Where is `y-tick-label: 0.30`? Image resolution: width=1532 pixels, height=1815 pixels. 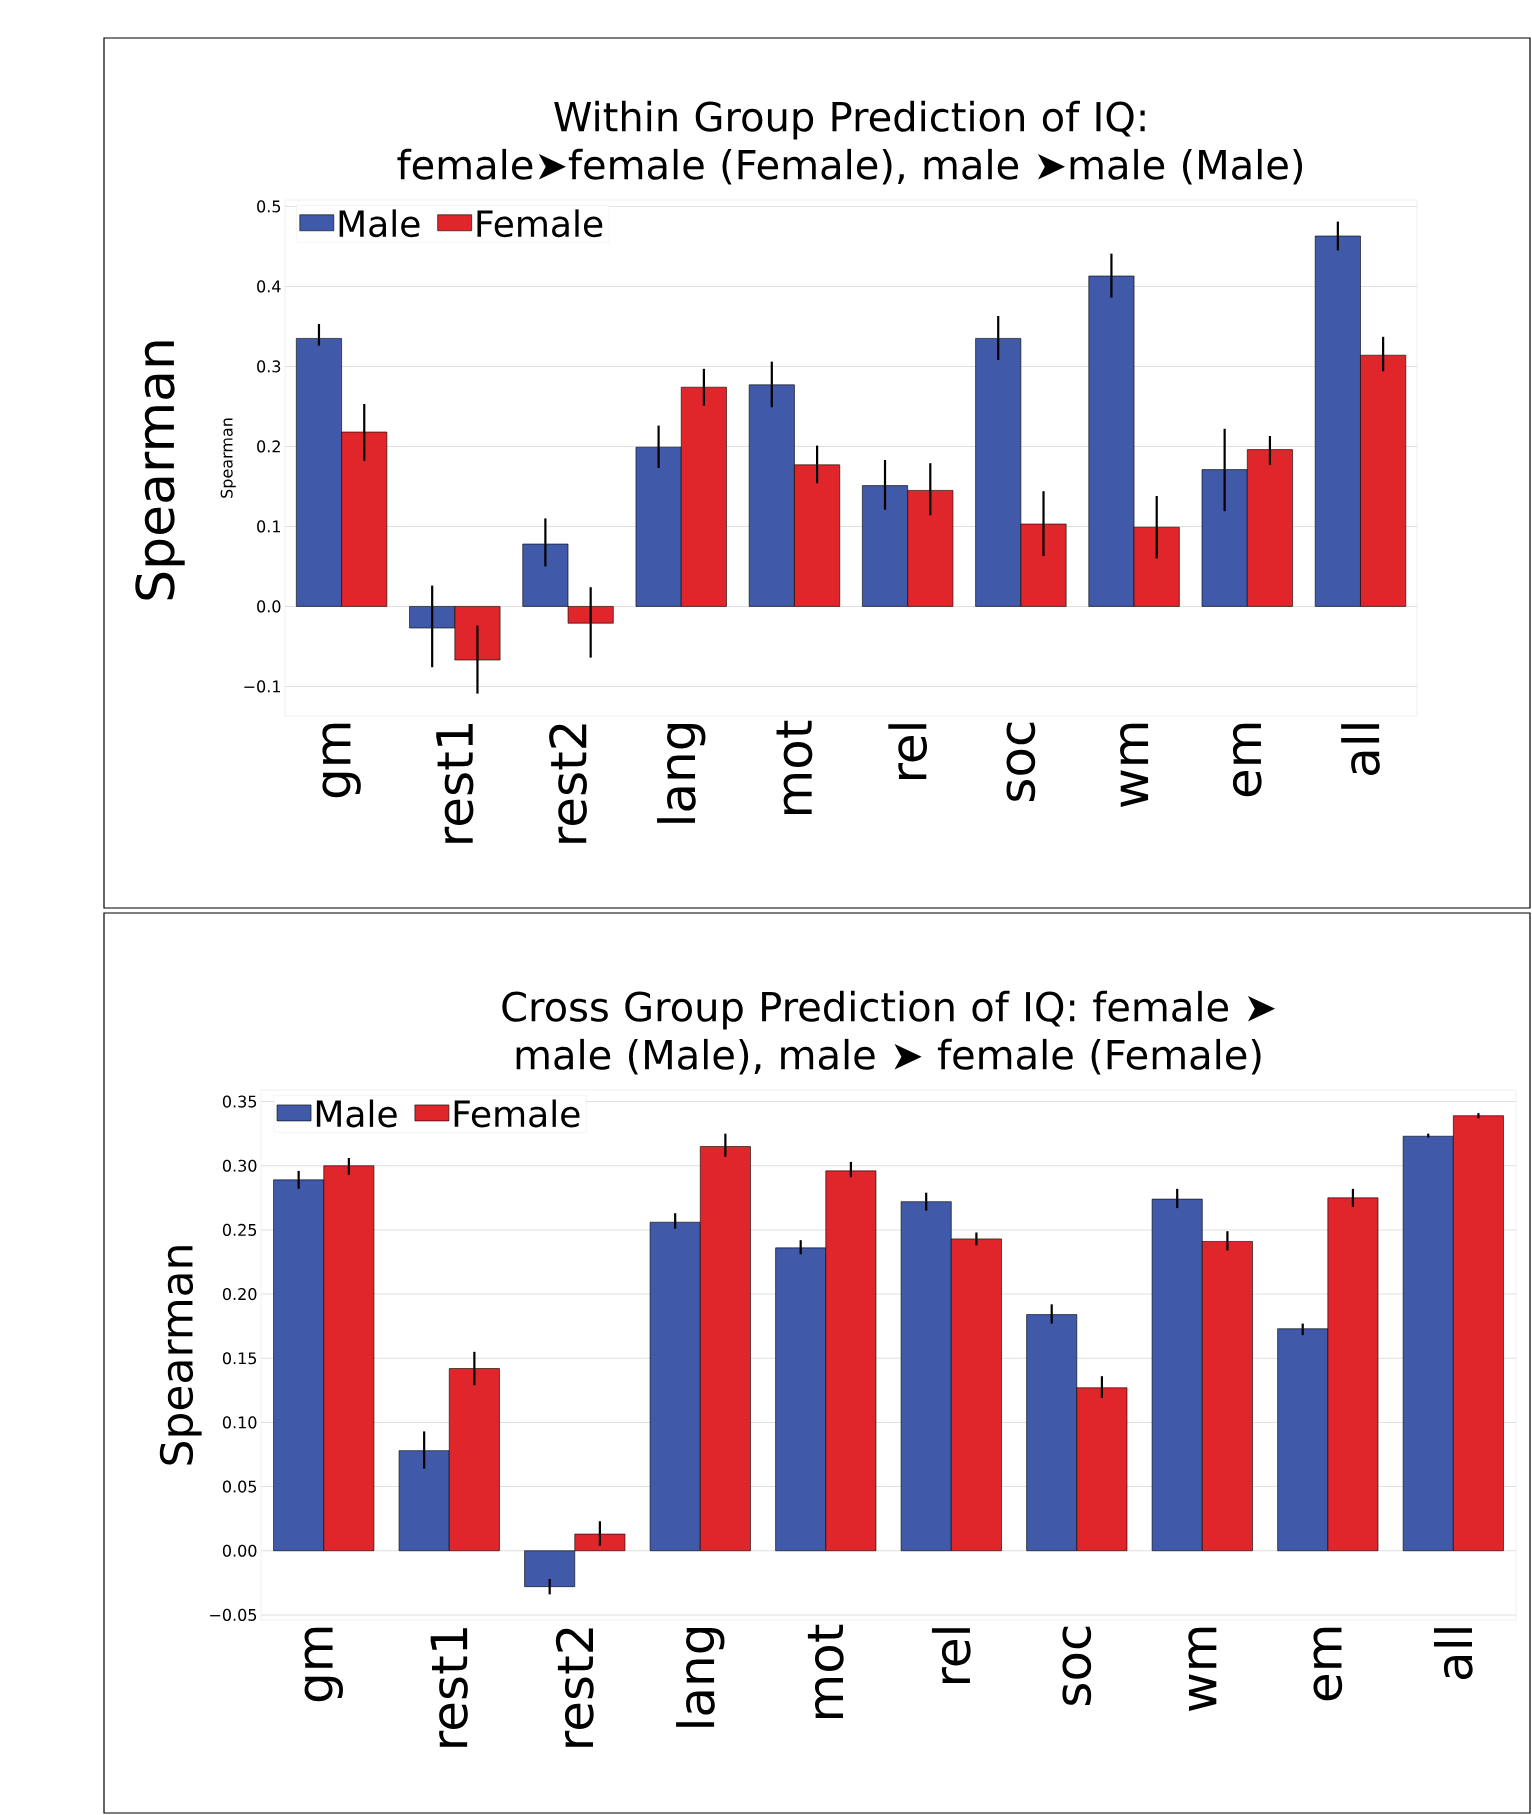
y-tick-label: 0.30 is located at coordinates (239, 1165).